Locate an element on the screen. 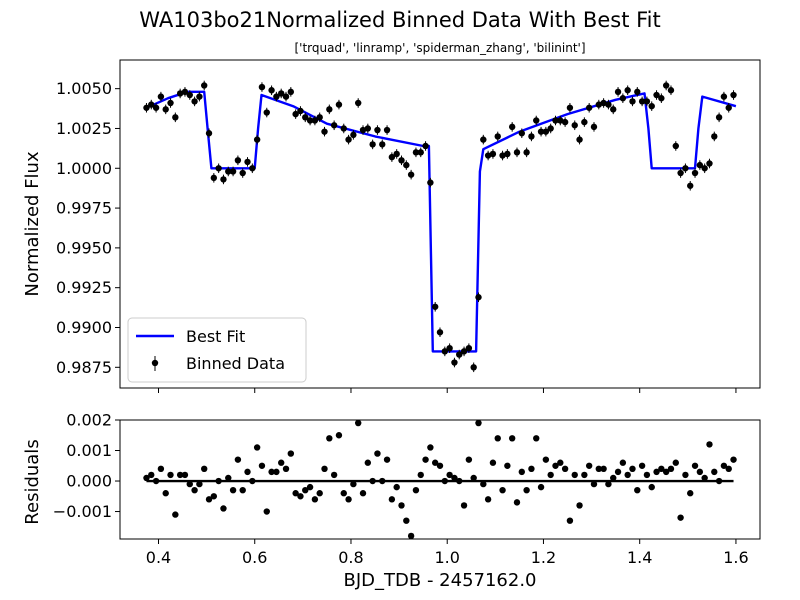 The height and width of the screenshot is (600, 800). legend-binned-data-label: Binned Data is located at coordinates (235, 363).